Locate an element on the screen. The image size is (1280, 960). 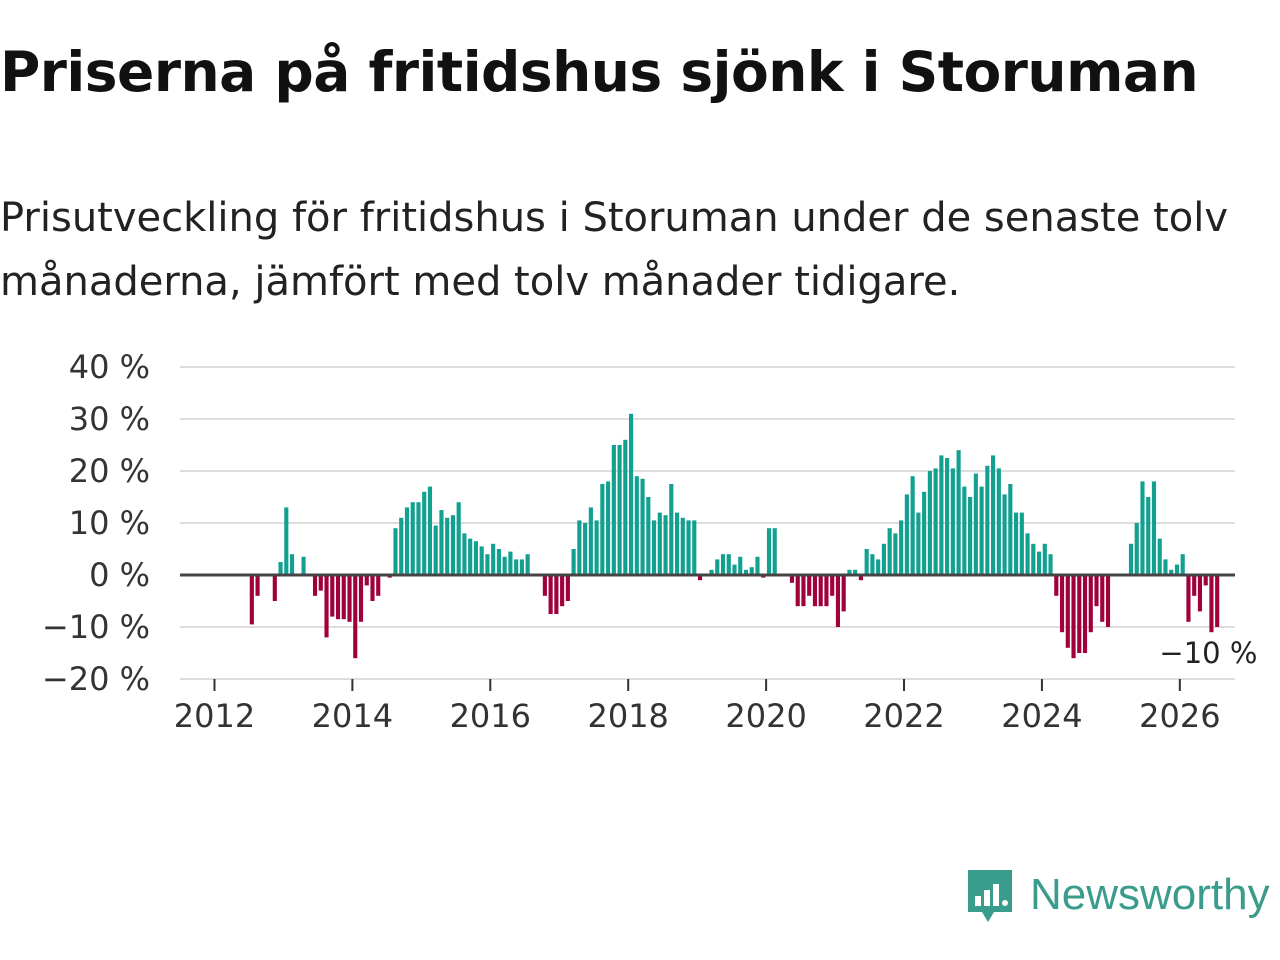
x-tick-label: 2024 is located at coordinates (1041, 716).